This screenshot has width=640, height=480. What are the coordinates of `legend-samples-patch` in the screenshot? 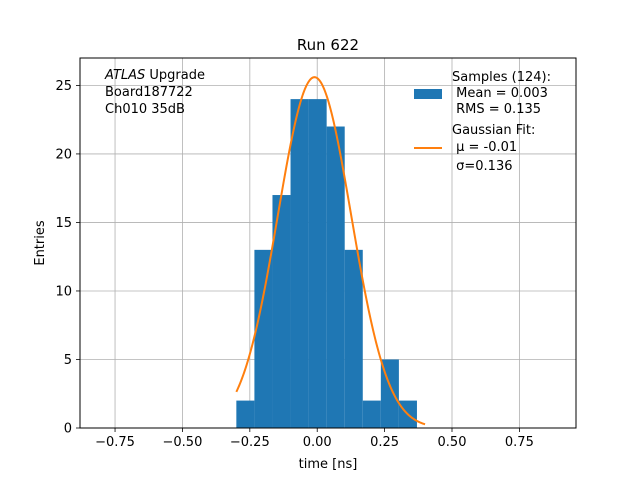 It's located at (428, 94).